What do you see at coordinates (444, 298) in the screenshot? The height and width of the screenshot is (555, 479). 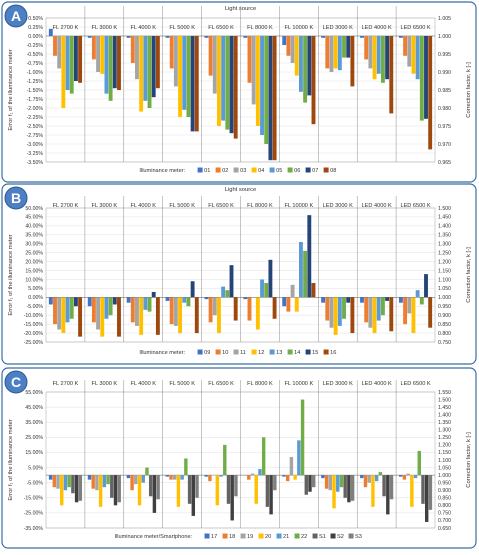 I see `y2-tick-label: 1.000` at bounding box center [444, 298].